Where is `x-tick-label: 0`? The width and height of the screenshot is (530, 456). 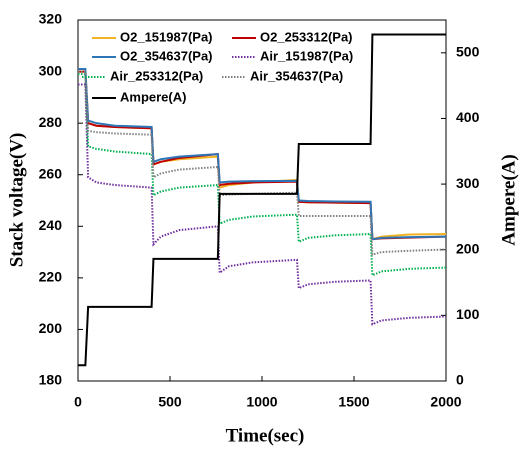 x-tick-label: 0 is located at coordinates (78, 402).